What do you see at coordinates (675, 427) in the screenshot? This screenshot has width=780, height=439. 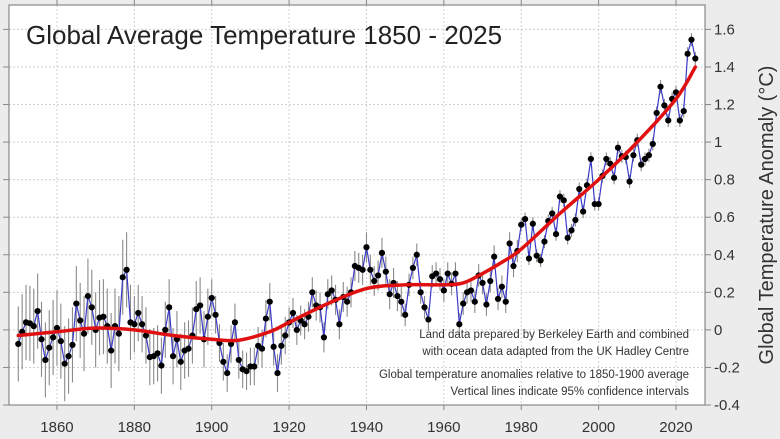 I see `x-tick-label: 2020` at bounding box center [675, 427].